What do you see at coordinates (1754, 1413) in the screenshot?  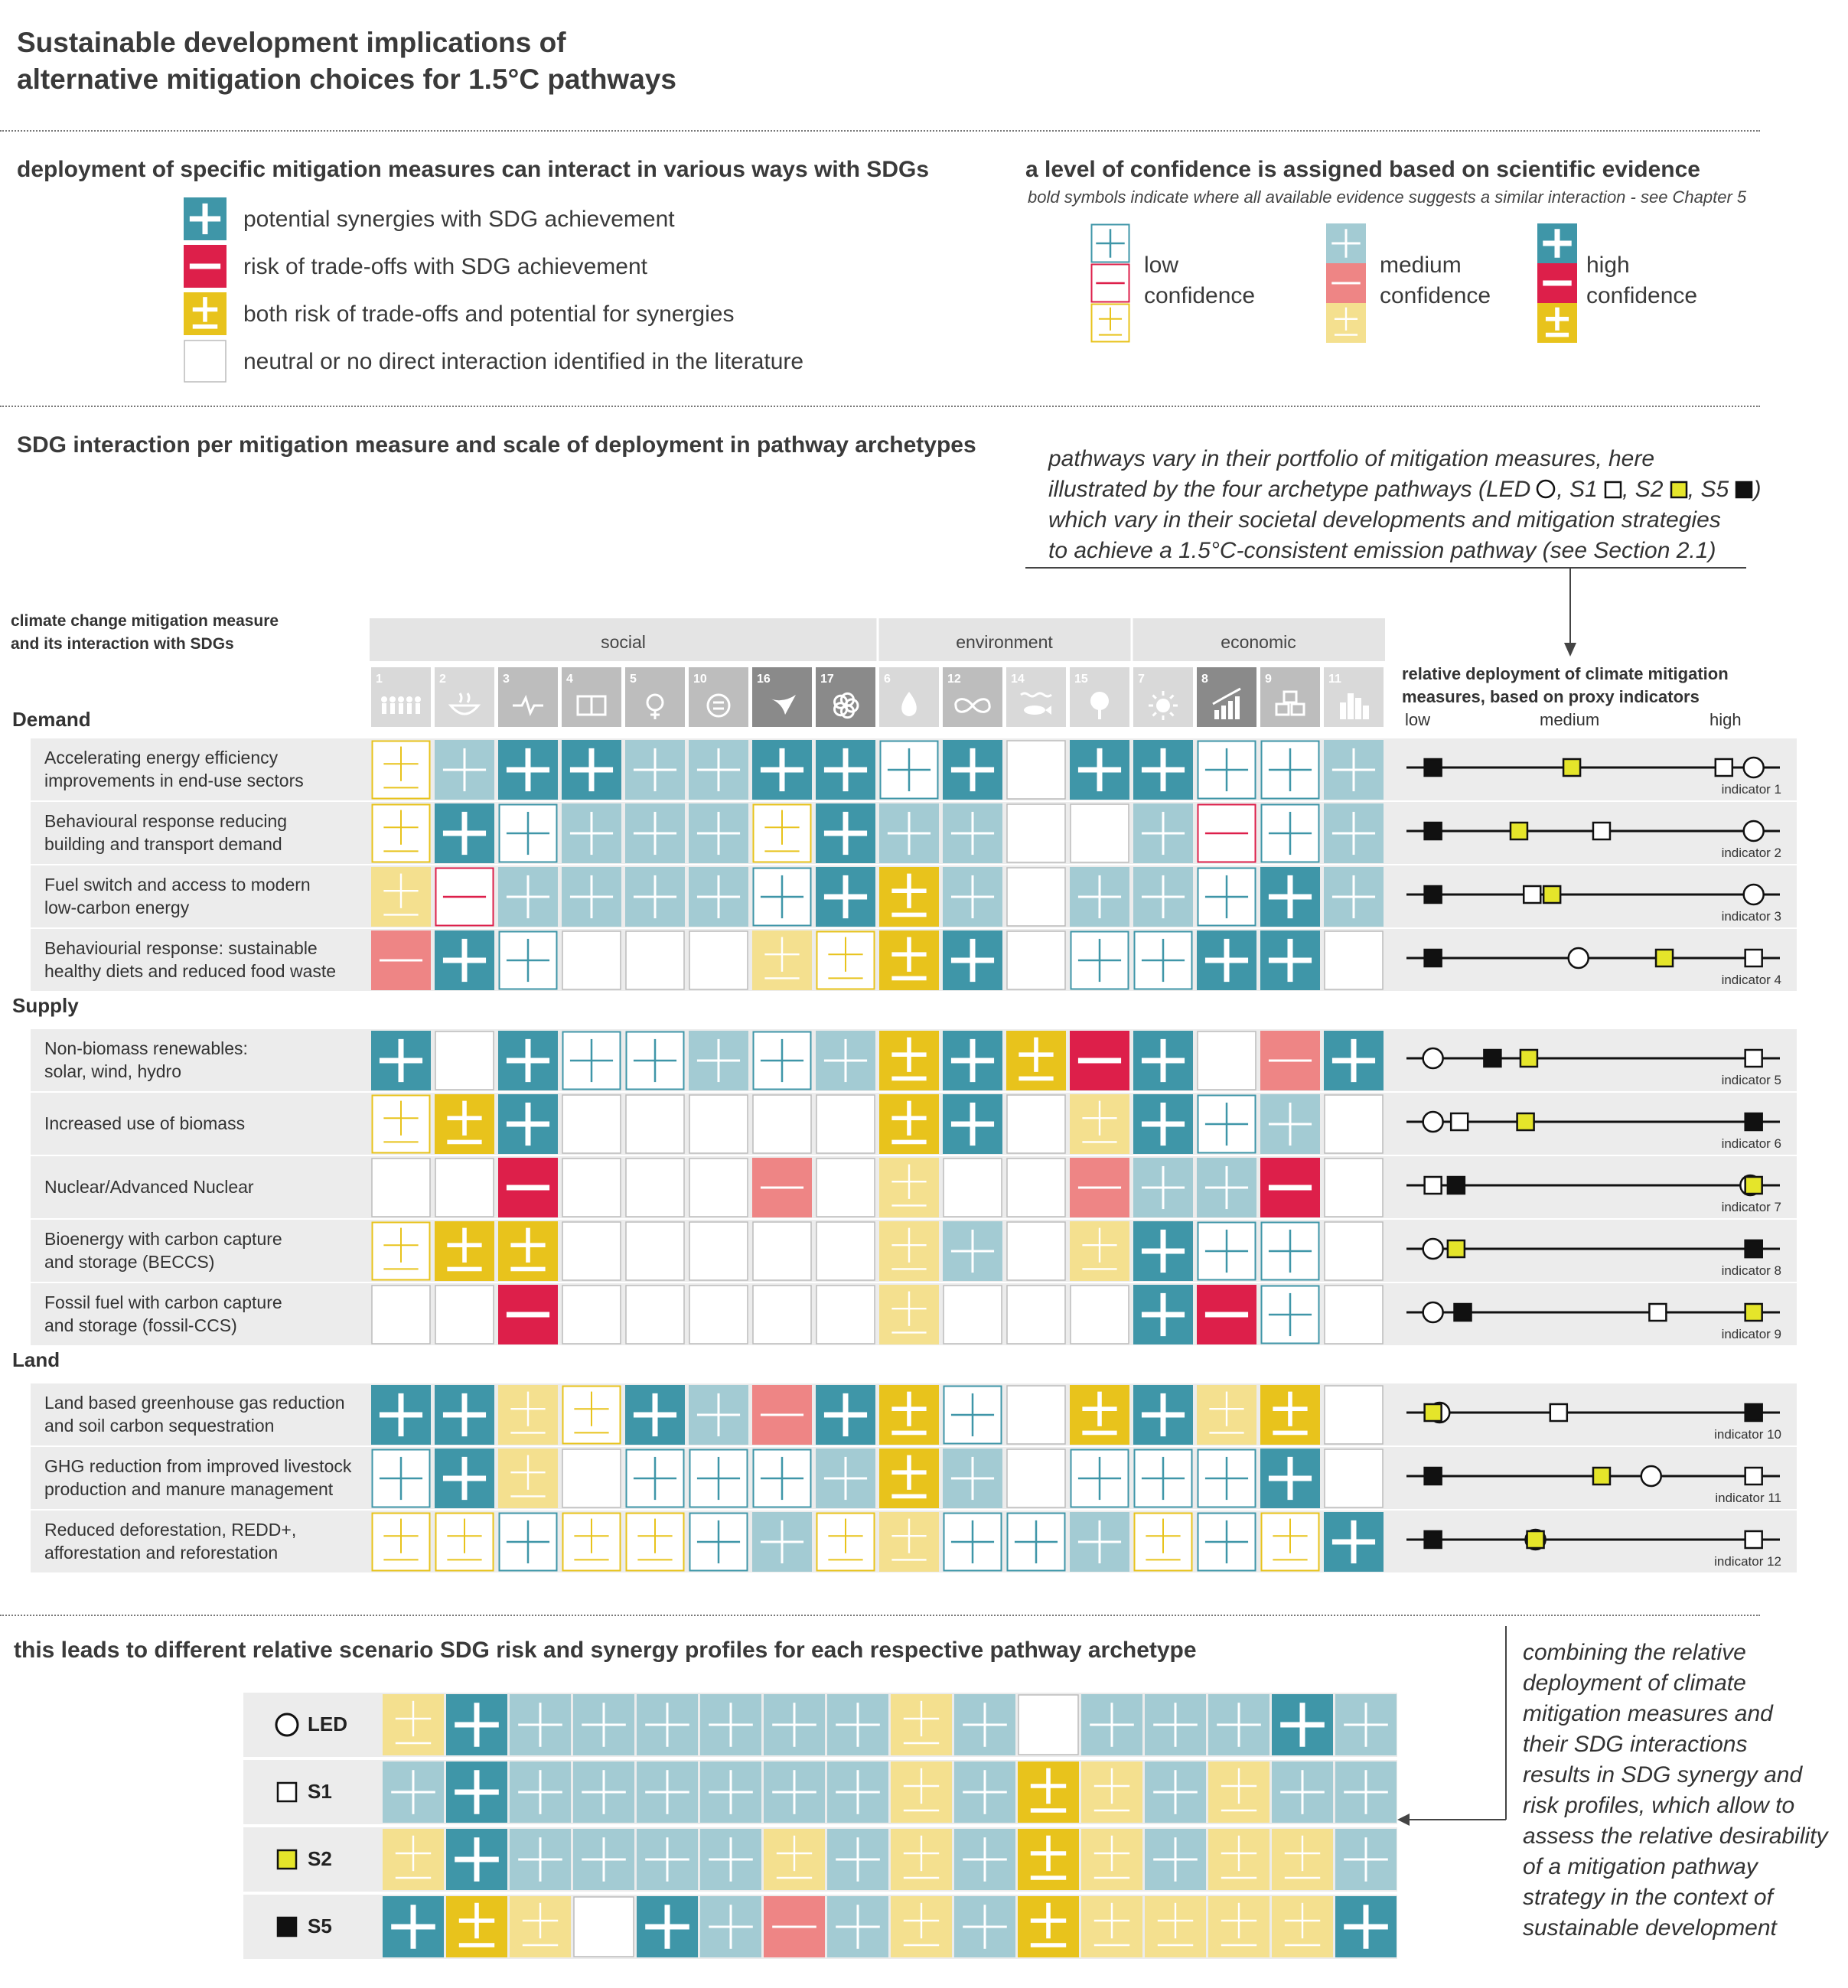 I see `row-land-1-marker-s5` at bounding box center [1754, 1413].